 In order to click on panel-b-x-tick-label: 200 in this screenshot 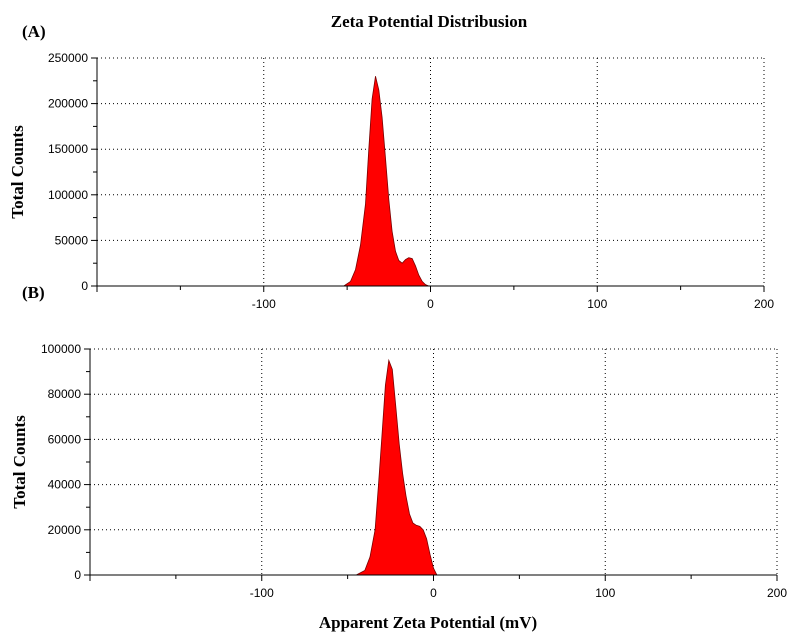, I will do `click(777, 593)`.